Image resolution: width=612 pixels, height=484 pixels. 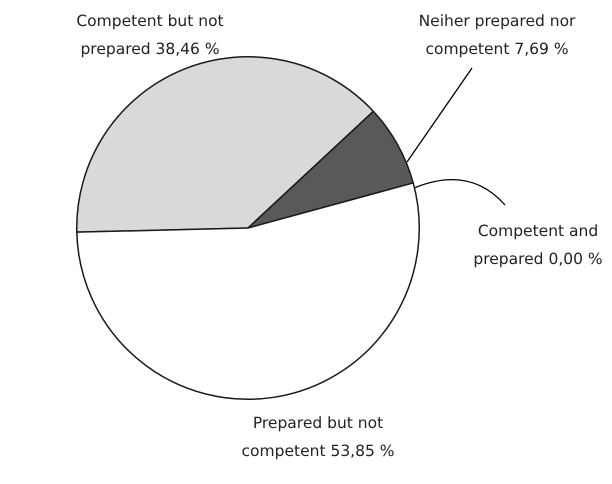 What do you see at coordinates (318, 437) in the screenshot?
I see `slice-label: Prepared but not competent 53,85 %` at bounding box center [318, 437].